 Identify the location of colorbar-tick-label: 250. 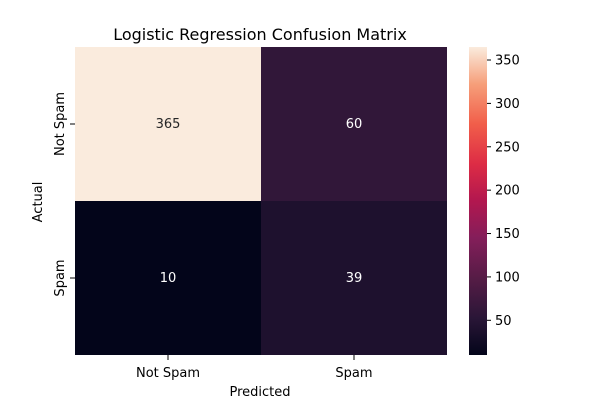
(507, 147).